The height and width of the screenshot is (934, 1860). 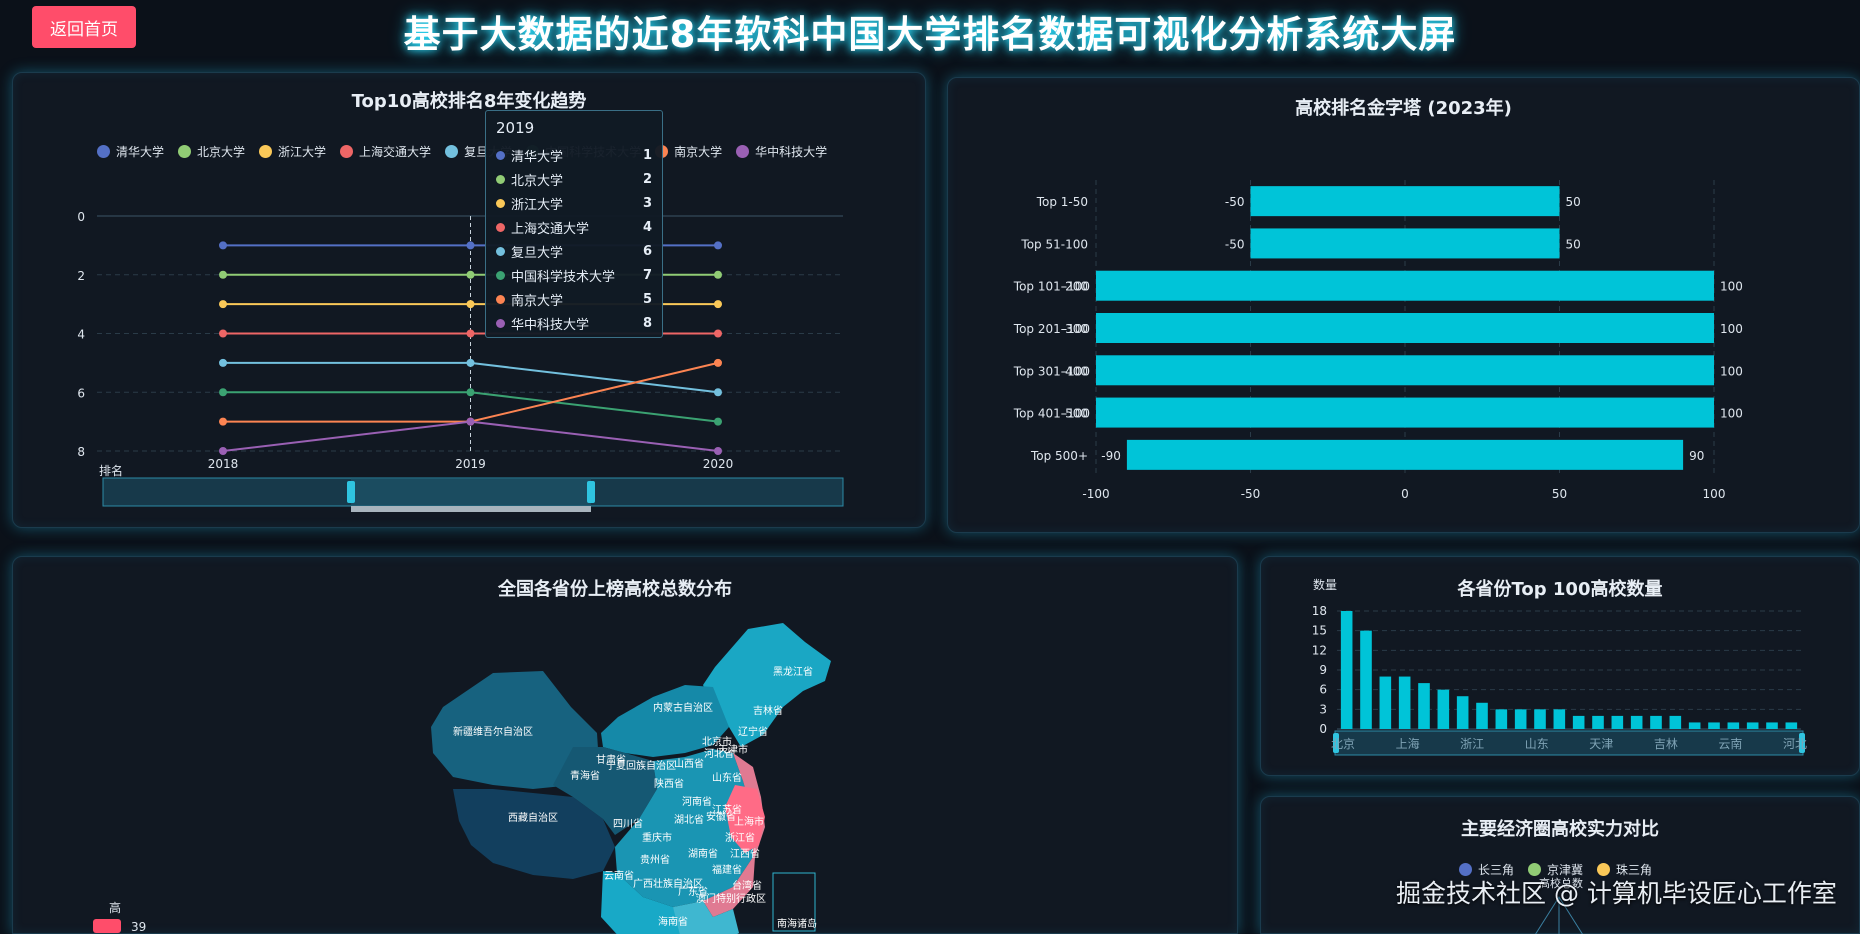 I want to click on datazoom-scrollbar, so click(x=471, y=509).